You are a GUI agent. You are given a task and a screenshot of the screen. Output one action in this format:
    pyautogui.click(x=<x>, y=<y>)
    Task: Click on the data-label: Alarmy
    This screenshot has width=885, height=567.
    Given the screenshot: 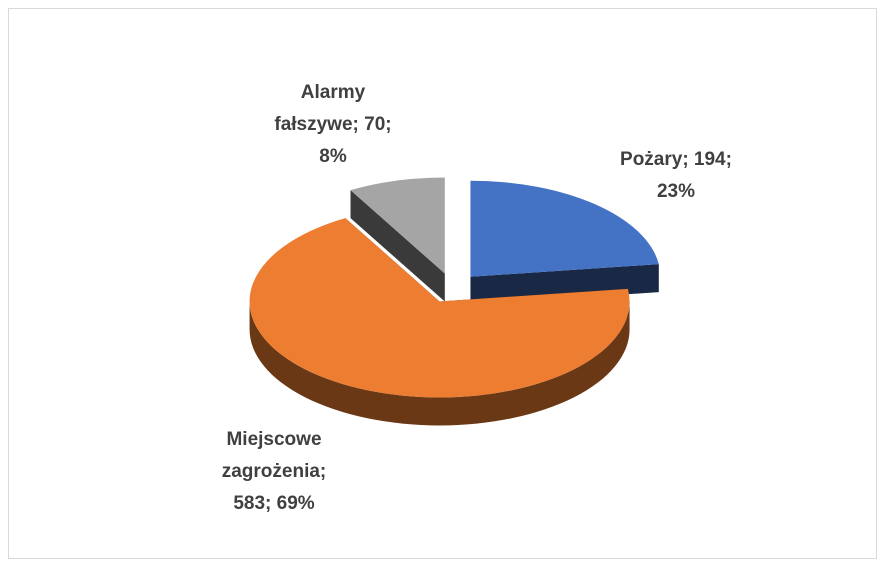 What is the action you would take?
    pyautogui.click(x=333, y=92)
    